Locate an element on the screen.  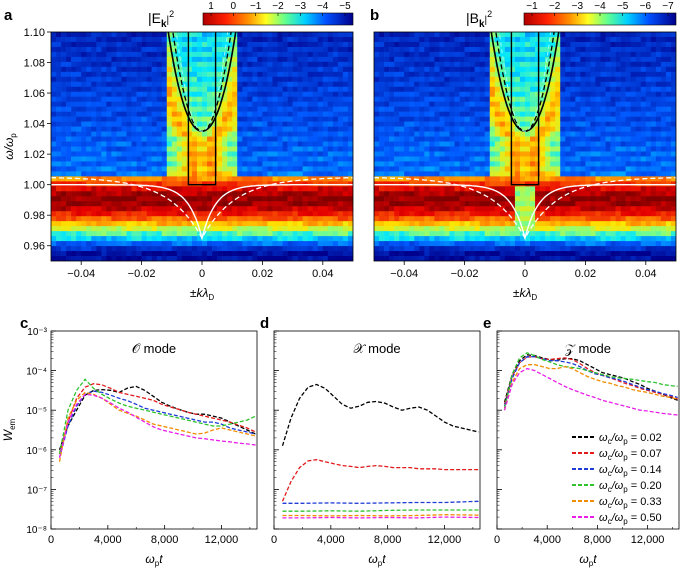
x-tick-label: 0 is located at coordinates (202, 274).